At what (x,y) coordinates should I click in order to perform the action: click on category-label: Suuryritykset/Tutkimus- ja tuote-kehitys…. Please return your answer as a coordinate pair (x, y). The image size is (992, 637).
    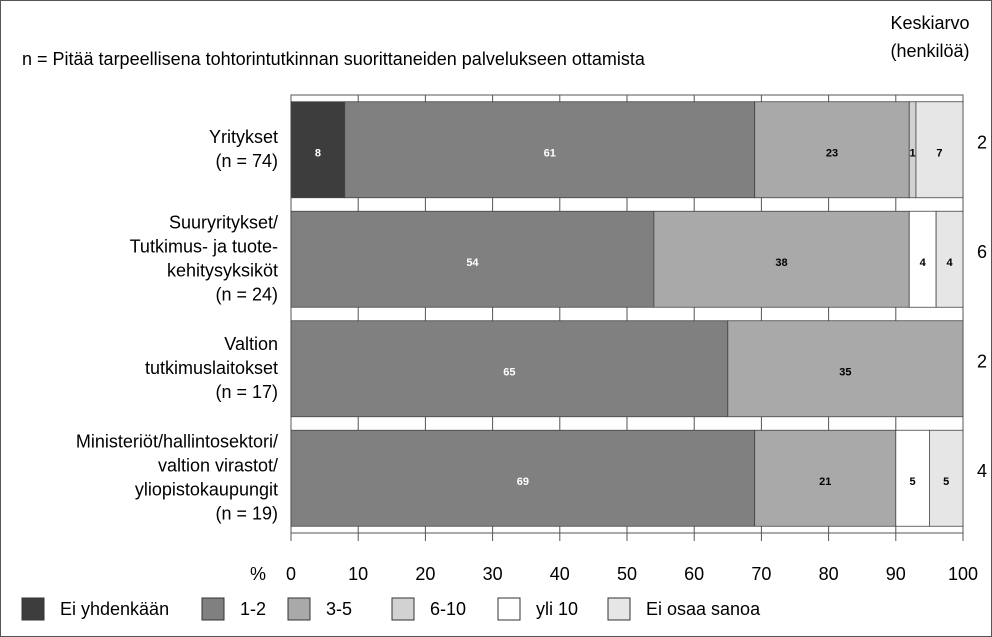
    Looking at the image, I should click on (204, 258).